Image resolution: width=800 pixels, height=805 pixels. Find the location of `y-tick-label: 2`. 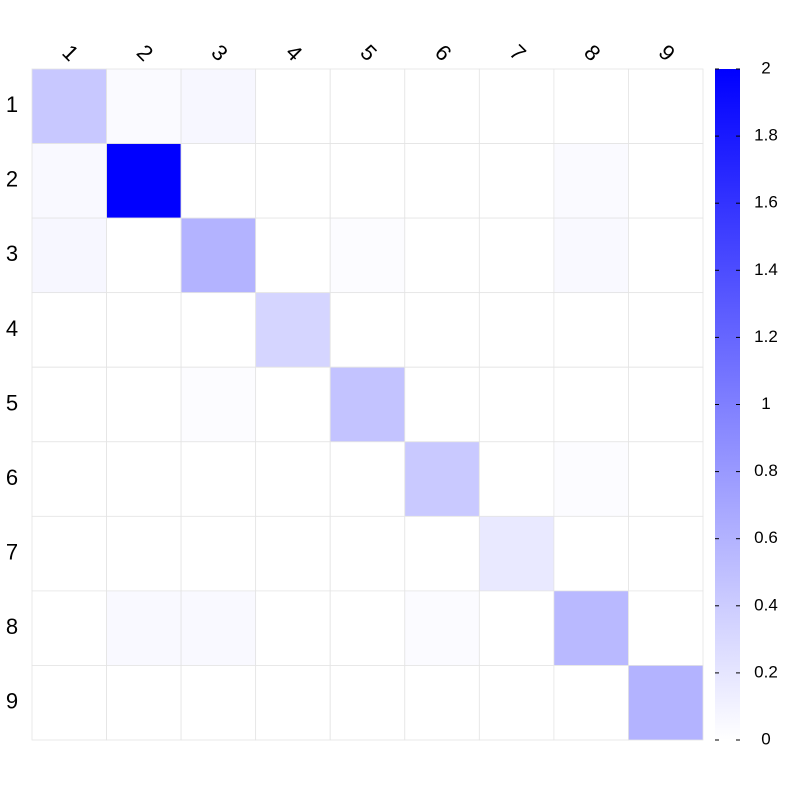

y-tick-label: 2 is located at coordinates (12, 179).